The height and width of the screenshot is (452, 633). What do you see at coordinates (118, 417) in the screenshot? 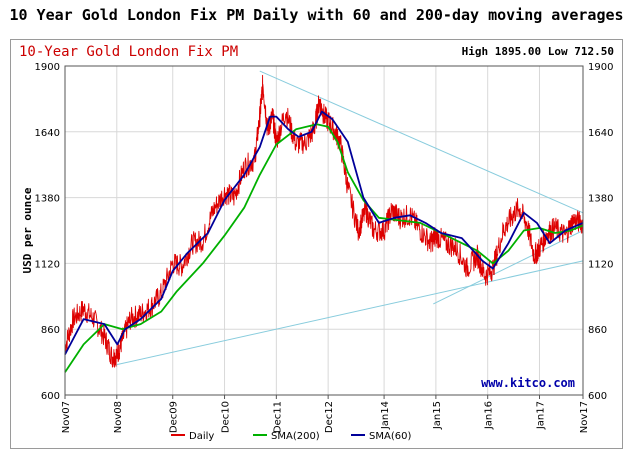
I see `x-tick-label: Nov08` at bounding box center [118, 417].